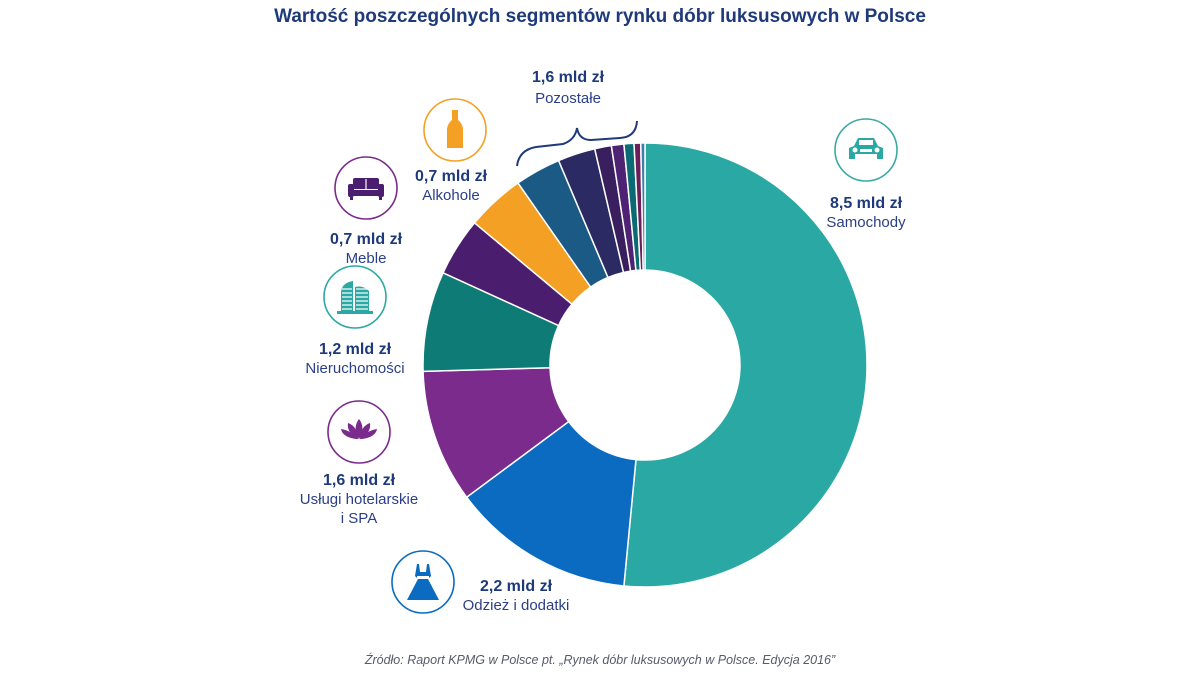 The image size is (1200, 675). Describe the element at coordinates (516, 586) in the screenshot. I see `slice-value-label: 2,2 mld zł` at that location.